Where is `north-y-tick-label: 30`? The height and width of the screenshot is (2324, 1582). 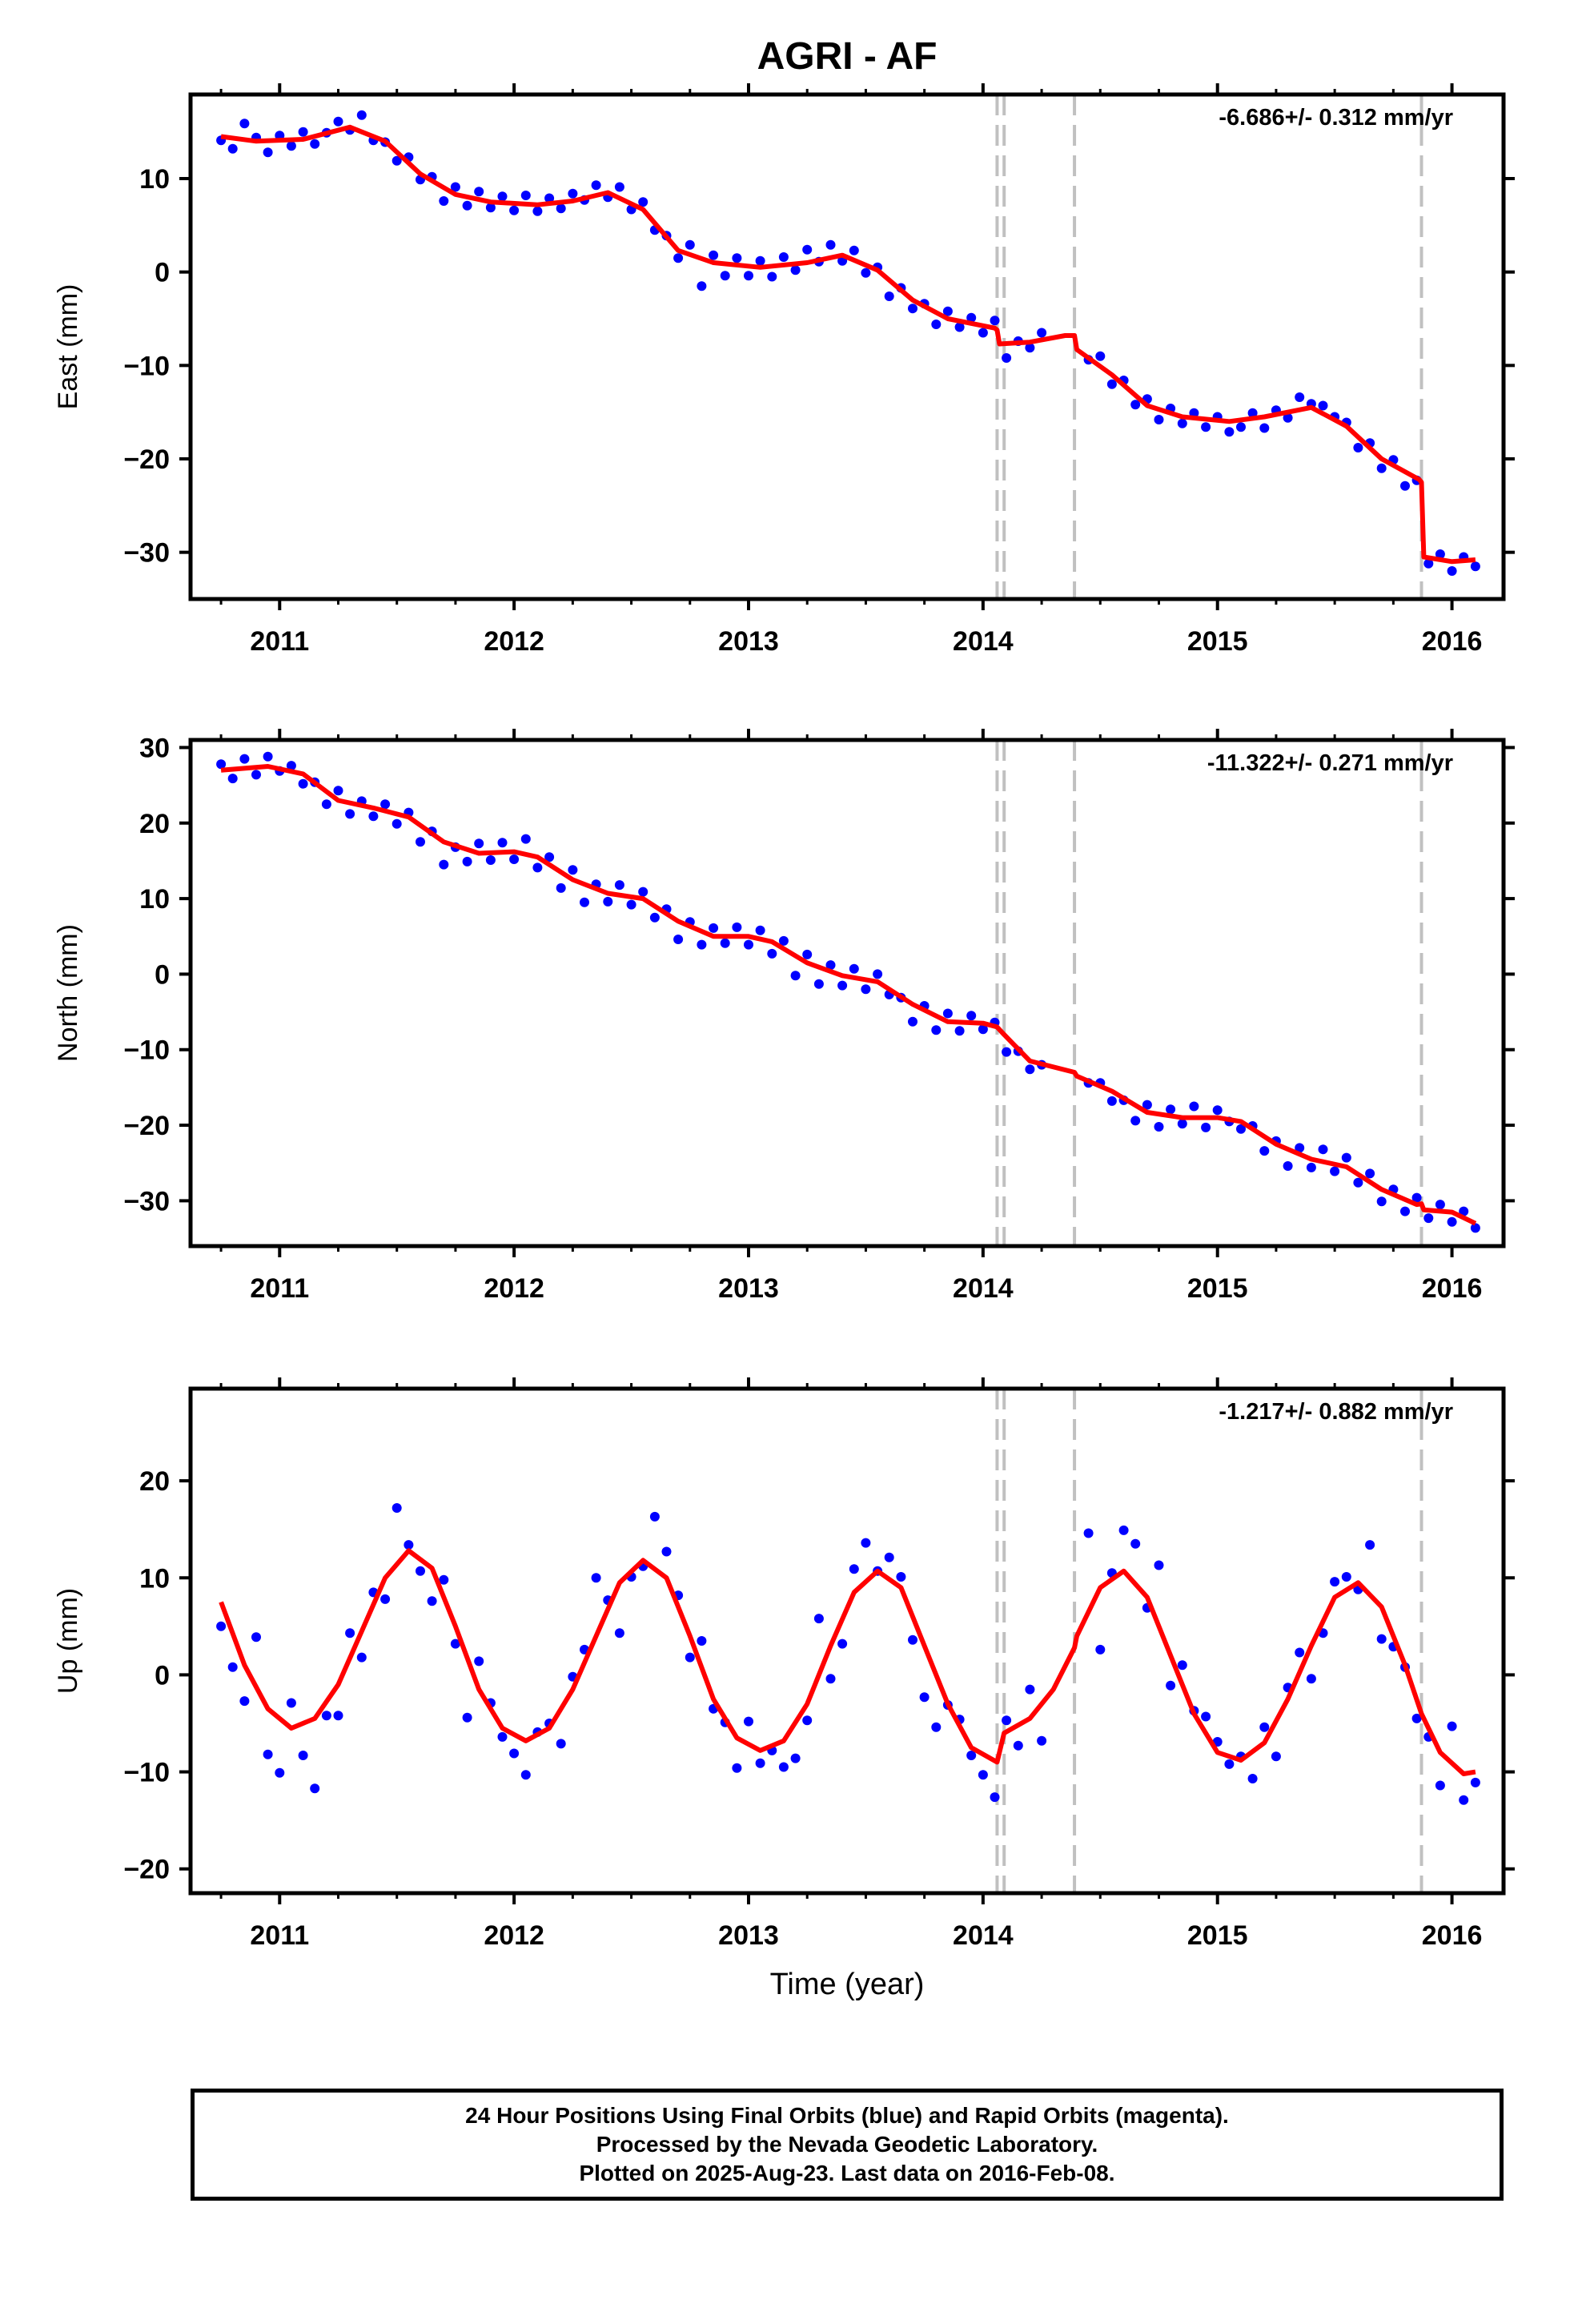
north-y-tick-label: 30 is located at coordinates (154, 748).